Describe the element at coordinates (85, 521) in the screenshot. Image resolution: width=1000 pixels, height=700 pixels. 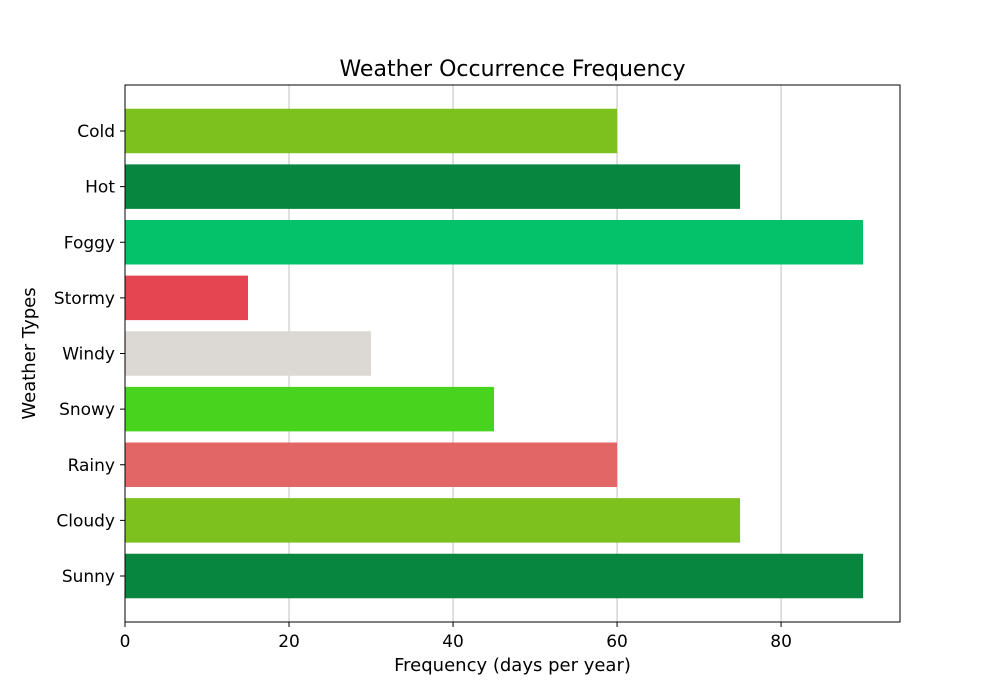
I see `y-tick-label-cloudy: Cloudy` at that location.